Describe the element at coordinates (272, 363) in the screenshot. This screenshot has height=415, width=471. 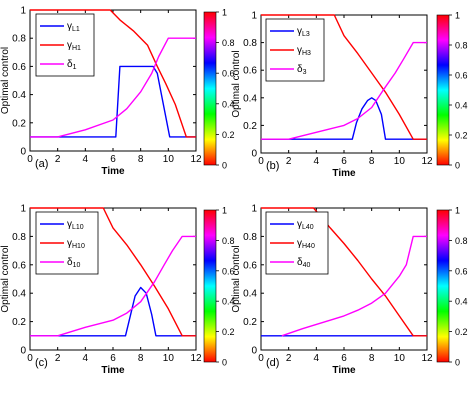
I see `panel-label: (d)` at that location.